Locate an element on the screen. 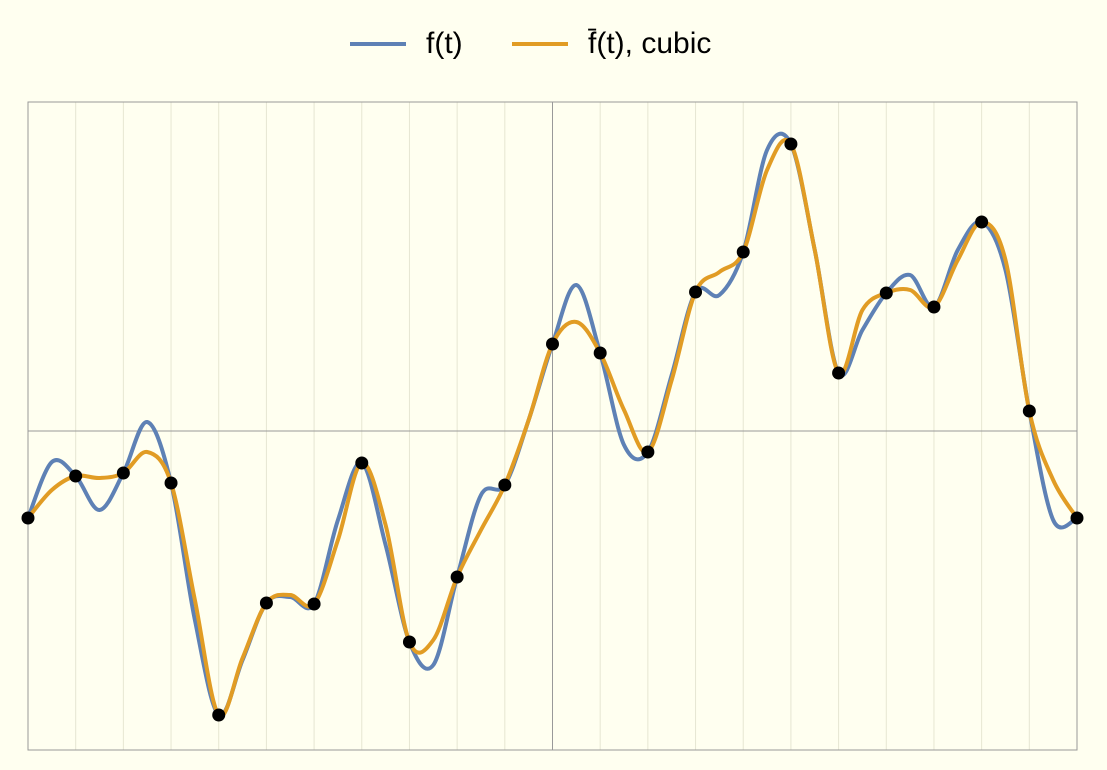 The height and width of the screenshot is (770, 1107). legend-label: f(t) is located at coordinates (444, 43).